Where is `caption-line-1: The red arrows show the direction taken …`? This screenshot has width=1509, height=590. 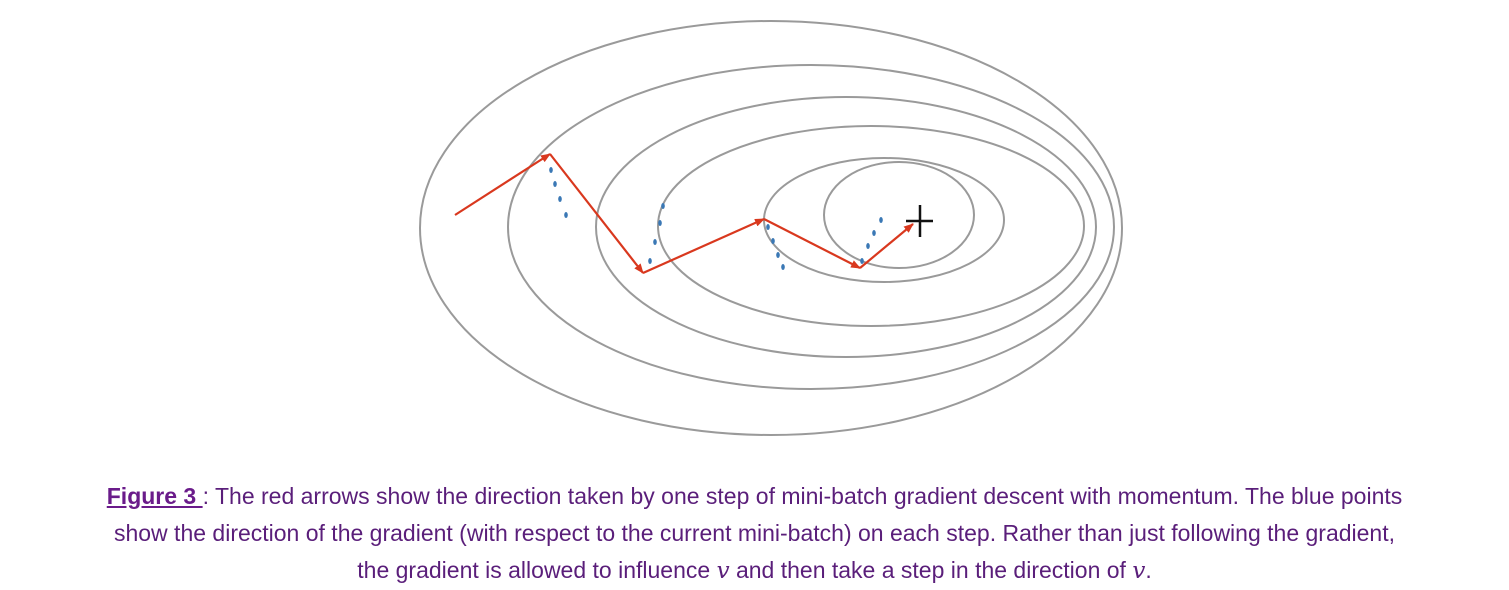
caption-line-1: The red arrows show the direction taken … is located at coordinates (808, 496).